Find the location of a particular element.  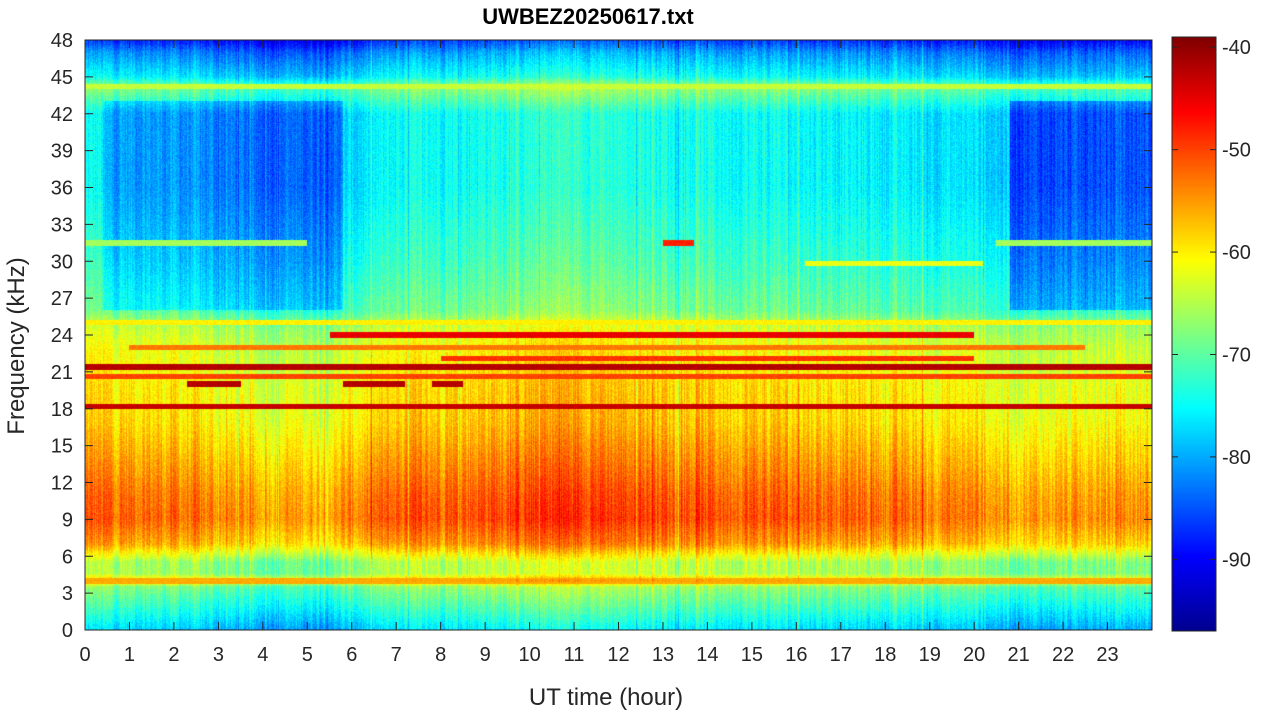

y-tick-label: 39 is located at coordinates (62, 152).